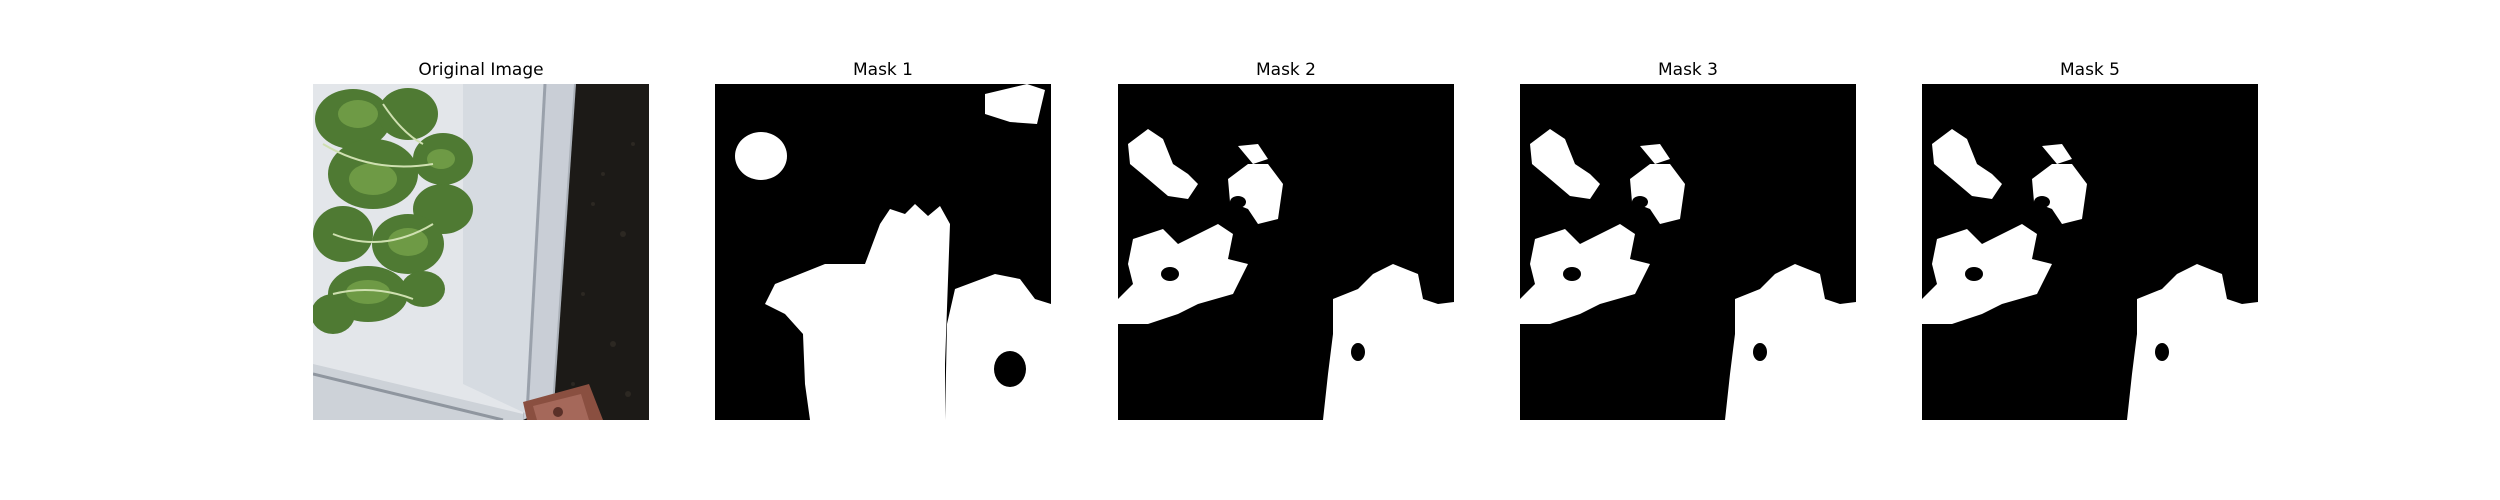  What do you see at coordinates (1286, 252) in the screenshot?
I see `mask-2-image` at bounding box center [1286, 252].